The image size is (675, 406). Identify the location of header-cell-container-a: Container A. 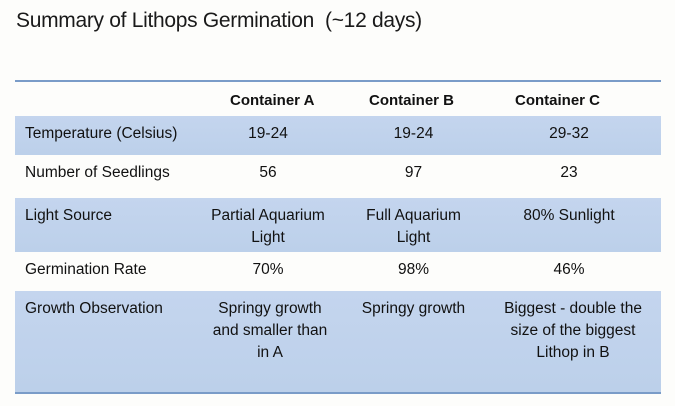
(272, 100).